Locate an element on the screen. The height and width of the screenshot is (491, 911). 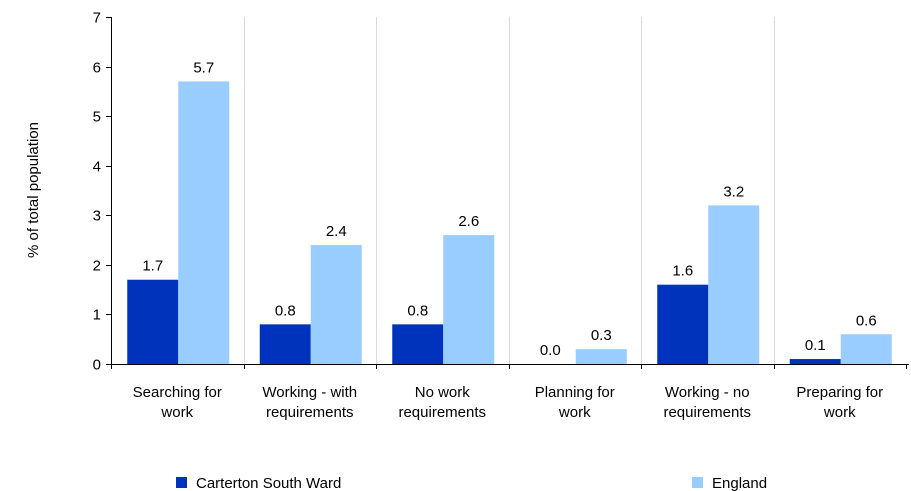
y-tick-label: 1 is located at coordinates (97, 315).